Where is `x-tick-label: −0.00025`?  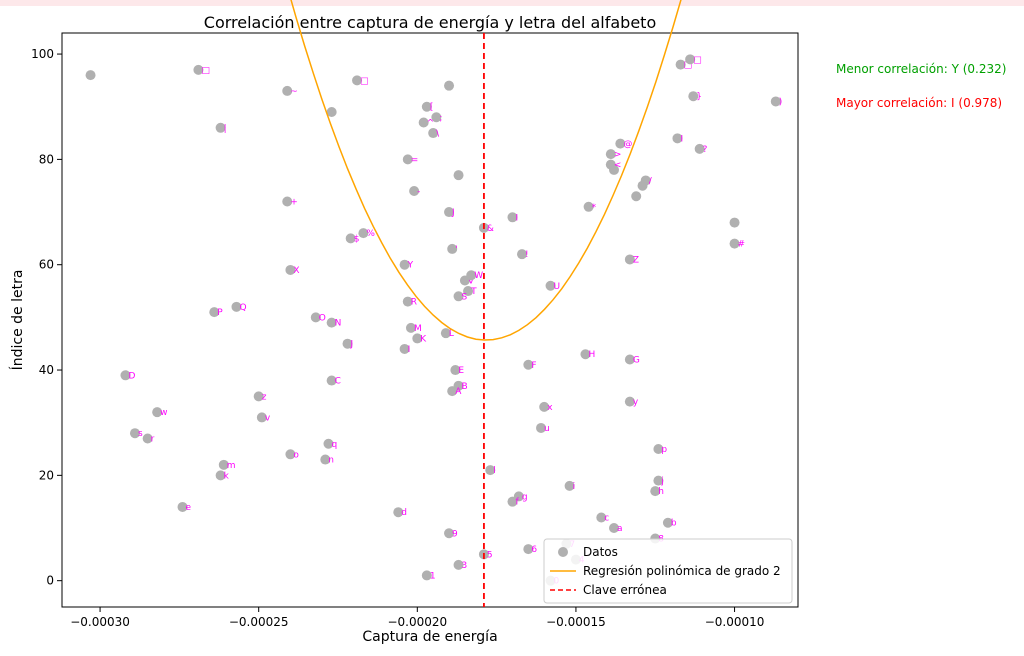 x-tick-label: −0.00025 is located at coordinates (259, 622).